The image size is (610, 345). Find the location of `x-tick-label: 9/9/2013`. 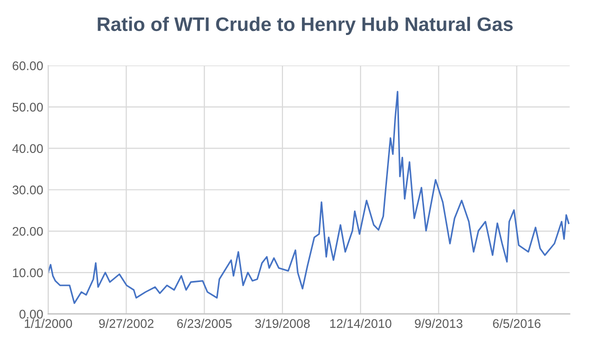

x-tick-label: 9/9/2013 is located at coordinates (438, 323).